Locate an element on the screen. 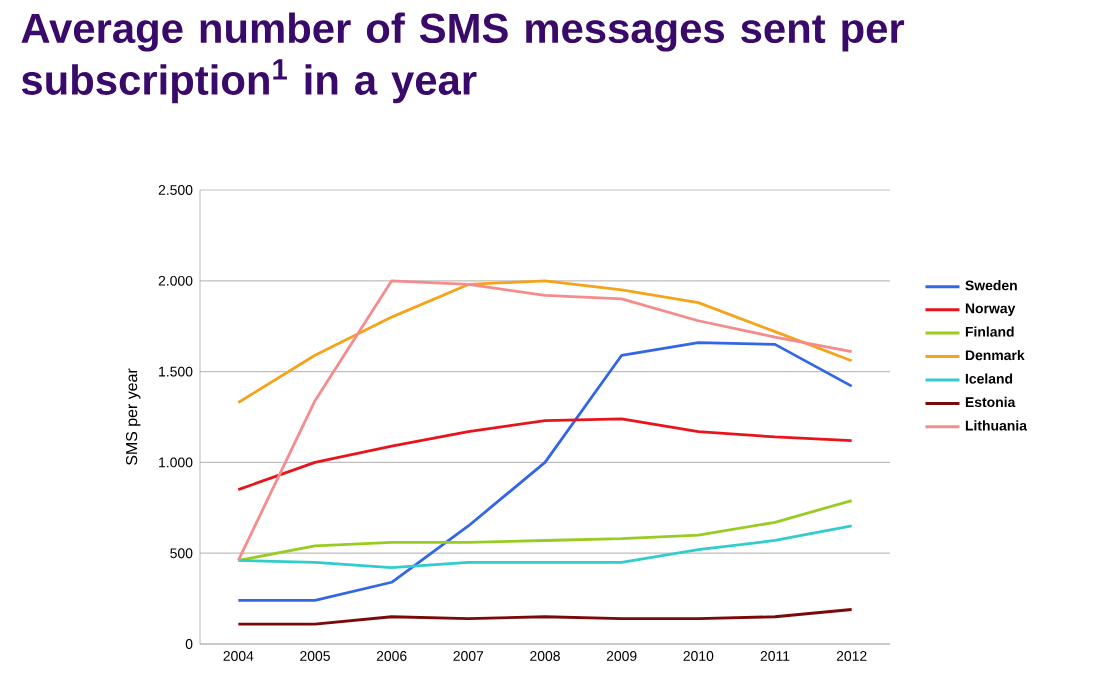  chart-title: Average number of SMS messages sent per subscription$^{1}$ in a year is located at coordinates (463, 58).